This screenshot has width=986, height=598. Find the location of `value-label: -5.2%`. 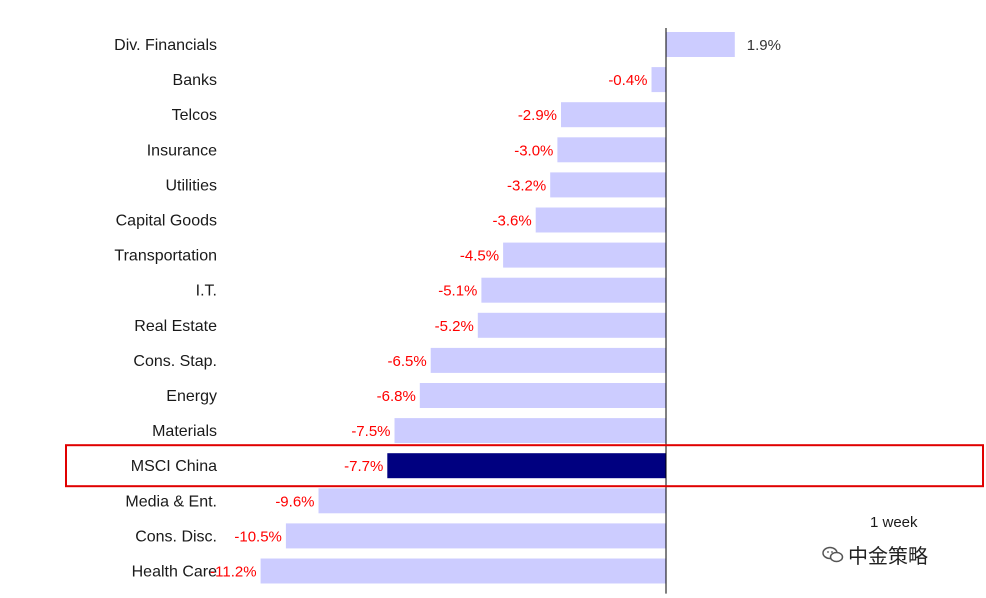

value-label: -5.2% is located at coordinates (454, 326).